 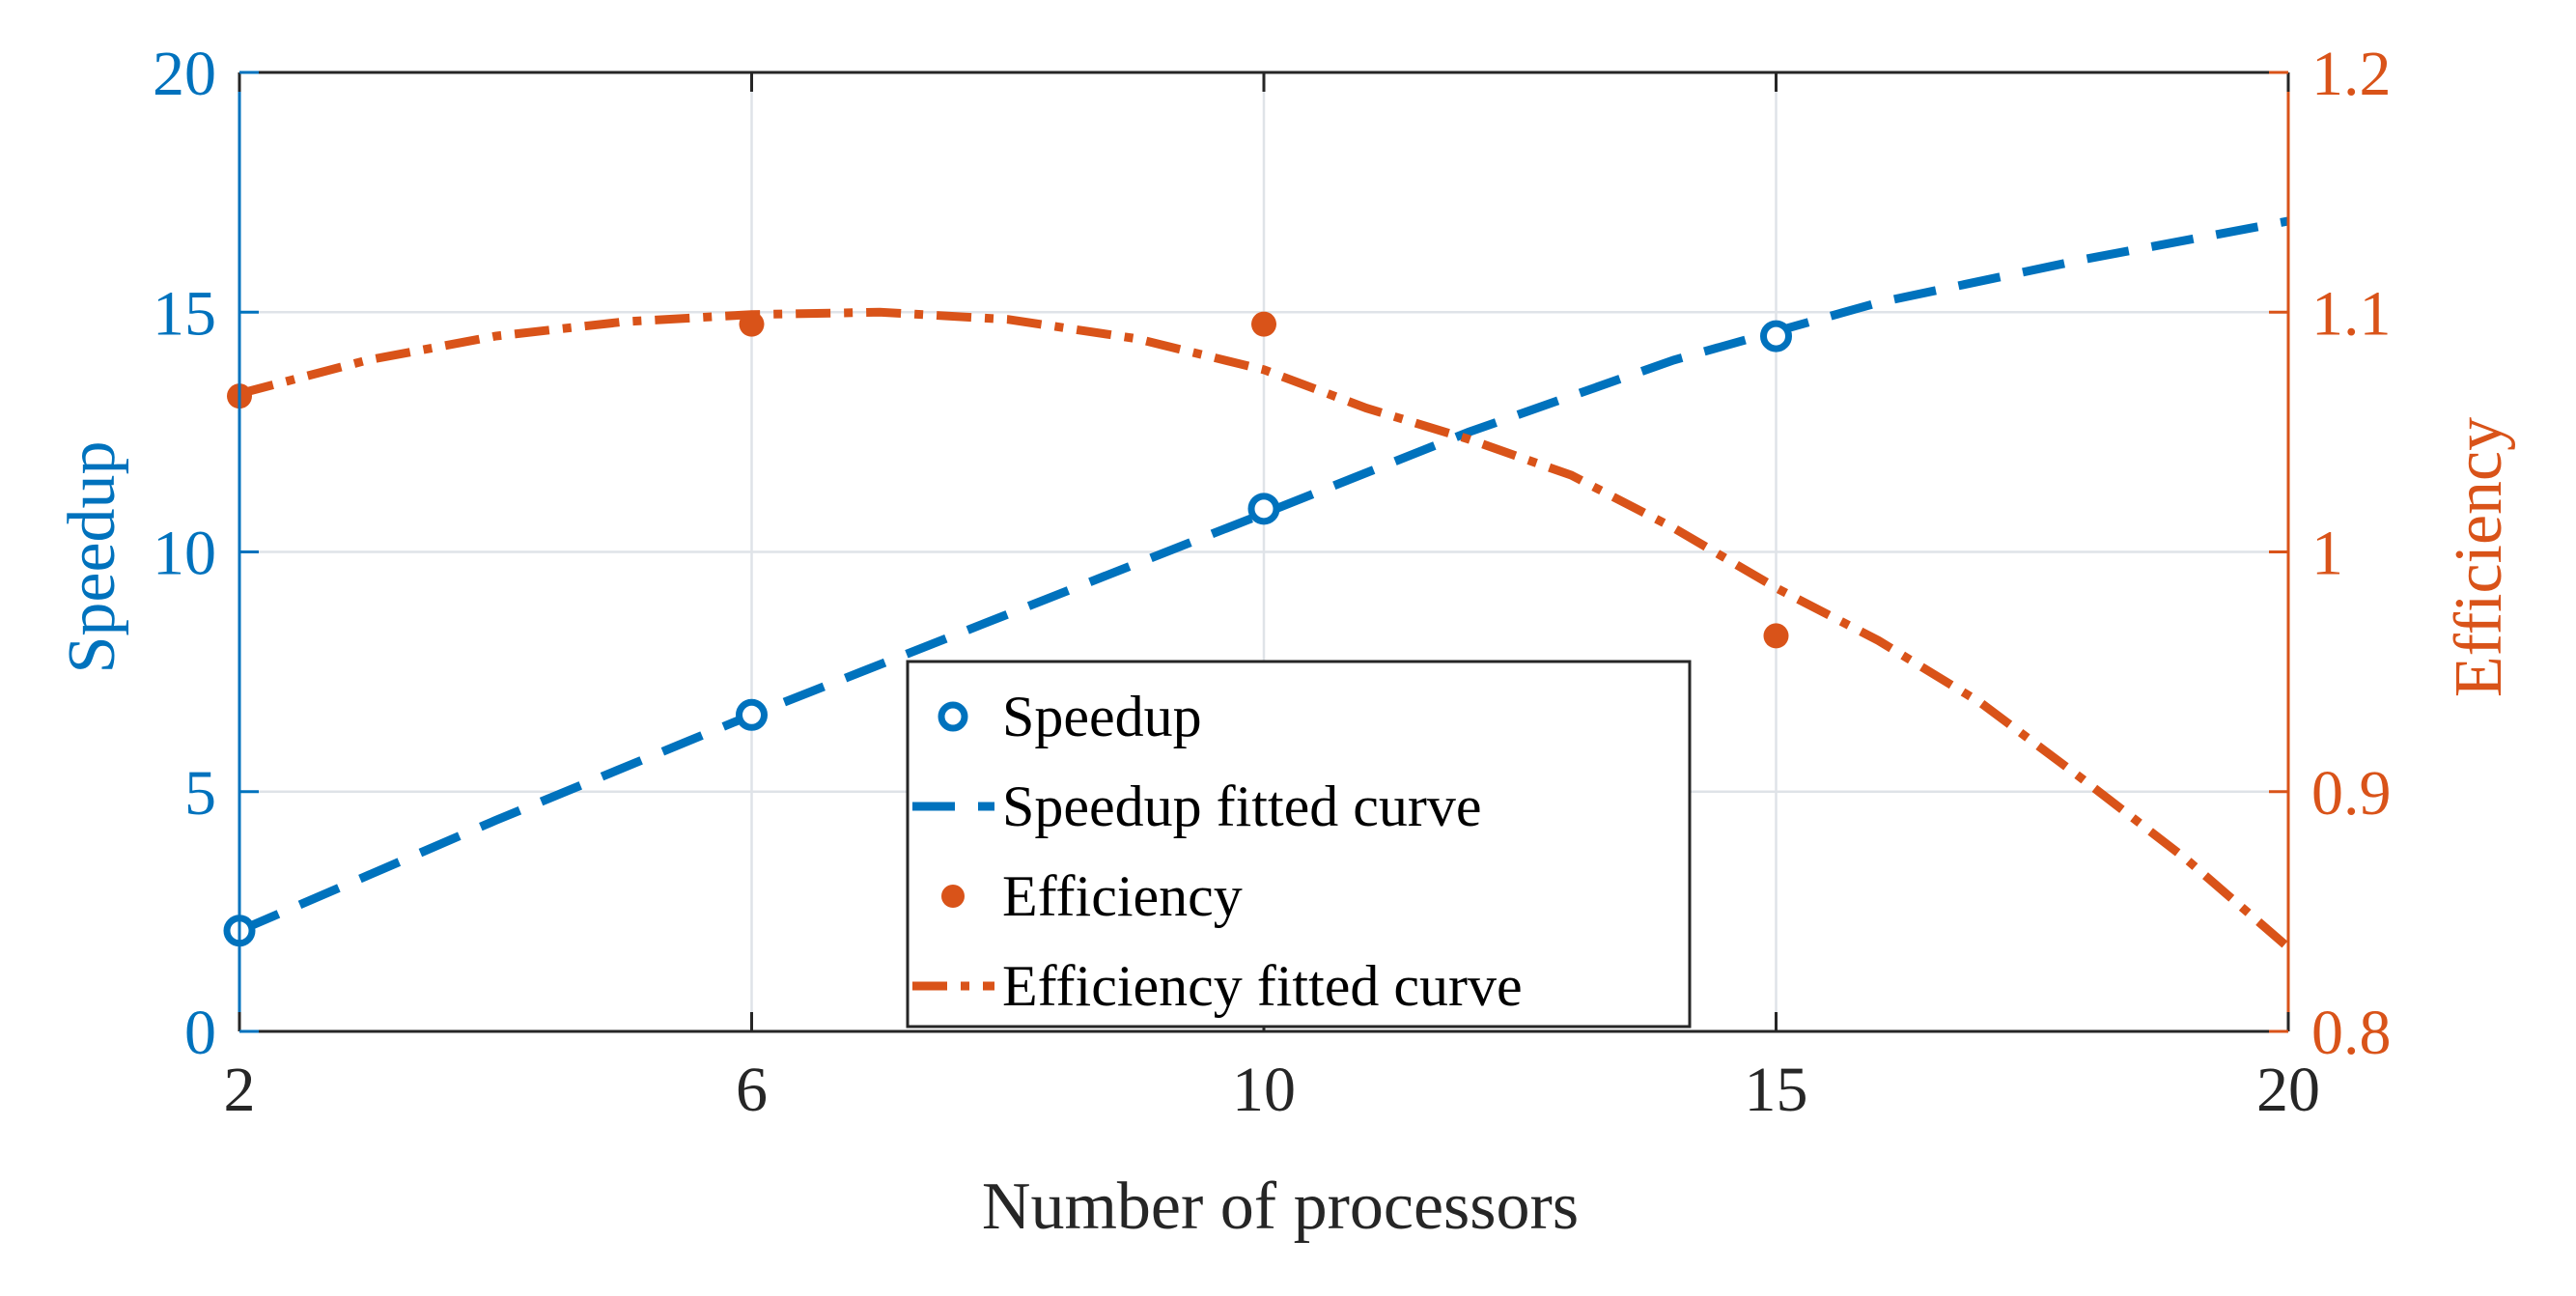 I want to click on left-tick-label: 20, so click(x=185, y=74).